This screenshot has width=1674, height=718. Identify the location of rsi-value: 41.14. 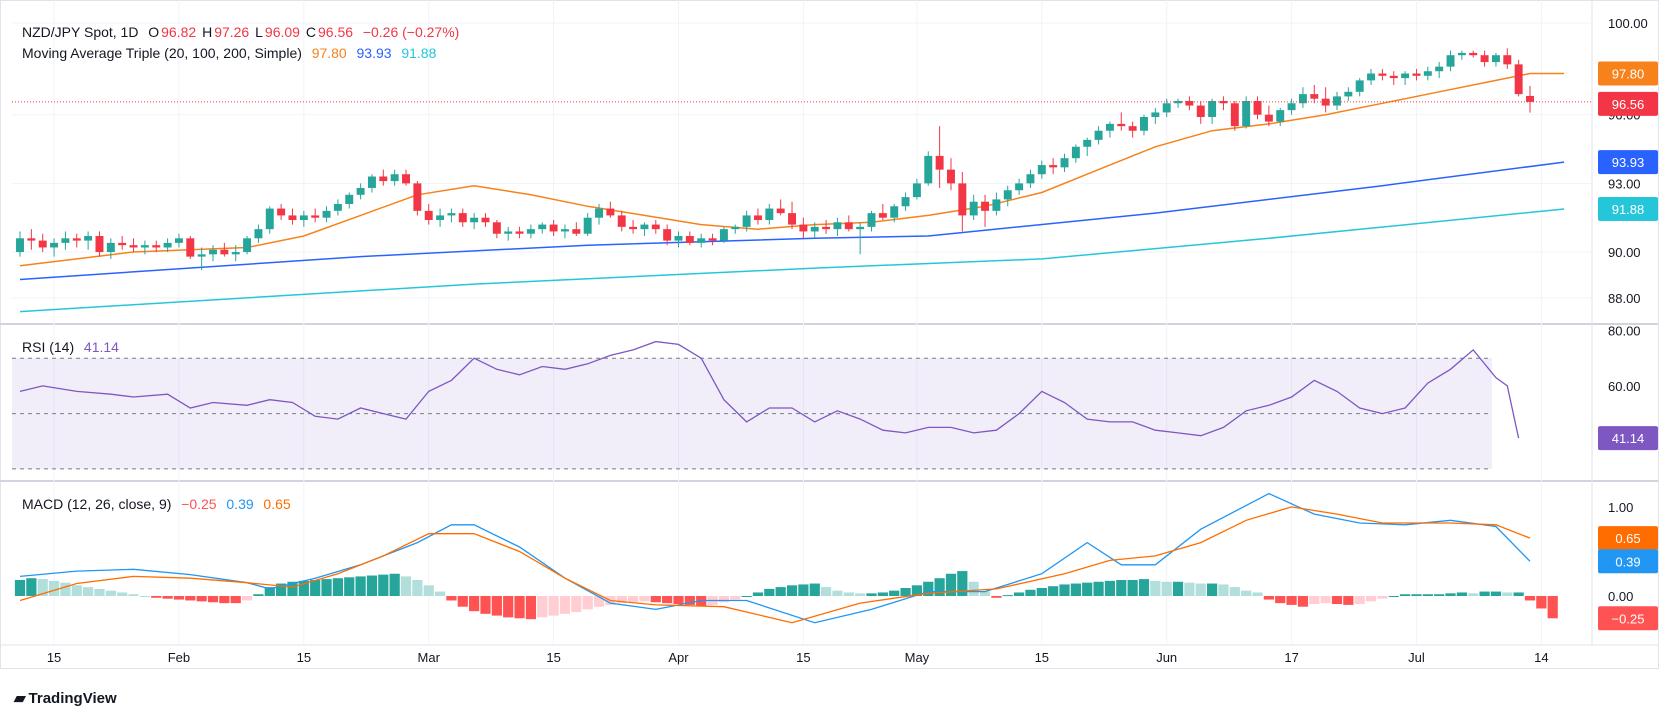
(101, 347).